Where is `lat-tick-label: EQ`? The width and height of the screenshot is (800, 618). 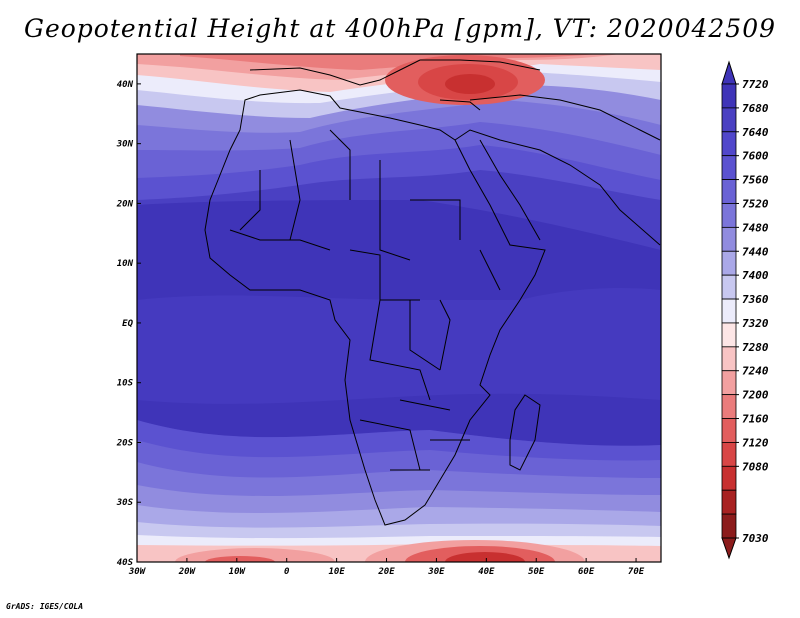
lat-tick-label: EQ is located at coordinates (127, 324).